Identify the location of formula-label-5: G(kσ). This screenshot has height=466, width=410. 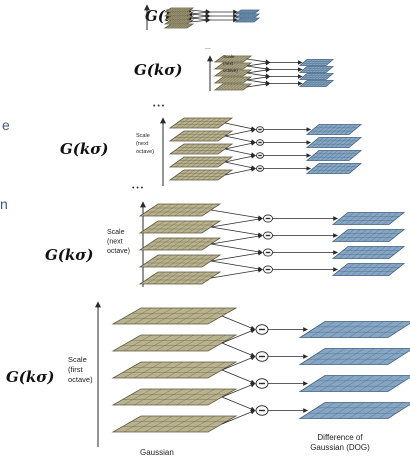
(30, 377).